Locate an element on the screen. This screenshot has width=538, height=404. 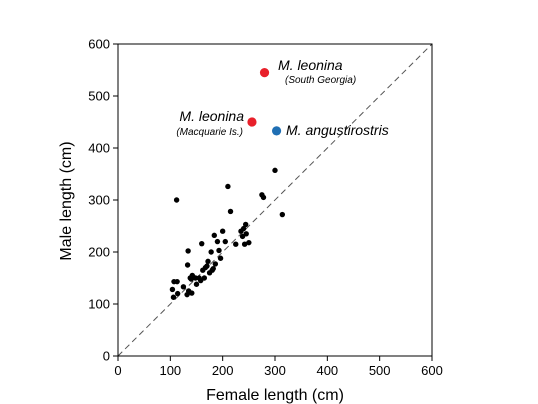
y-tick-label: 200 is located at coordinates (99, 252).